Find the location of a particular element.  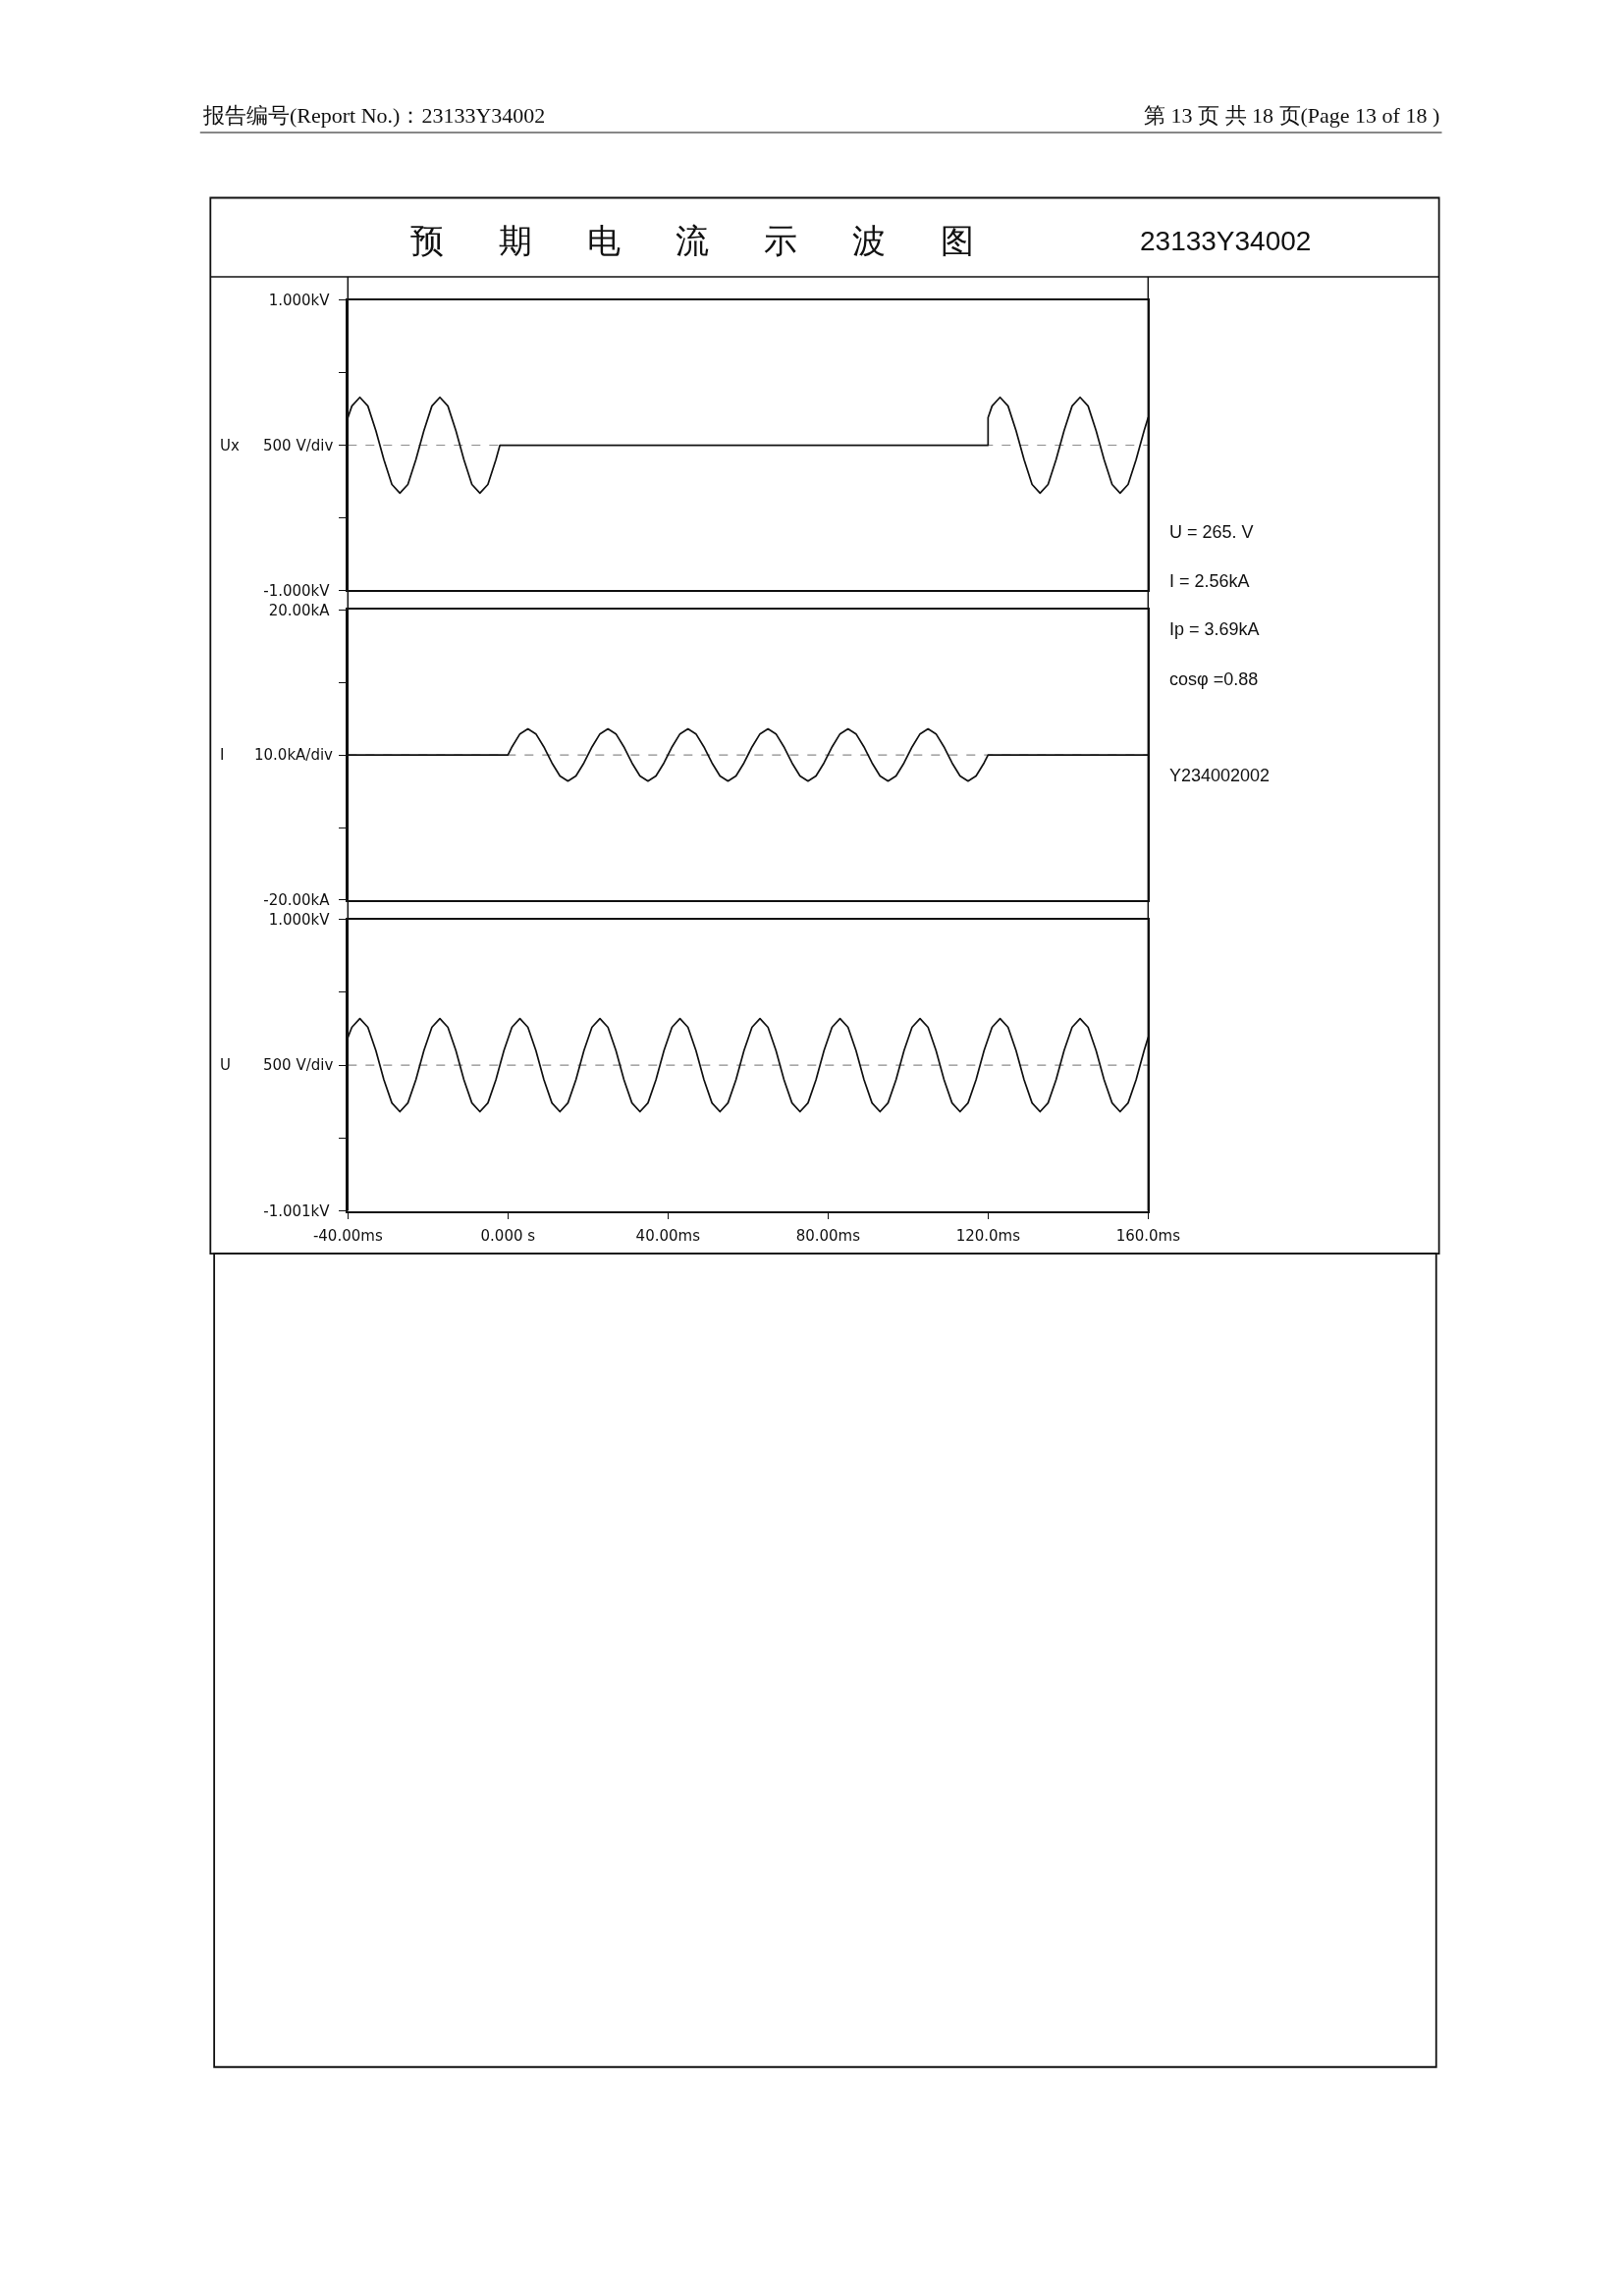

y-axis-title: U is located at coordinates (225, 1065).